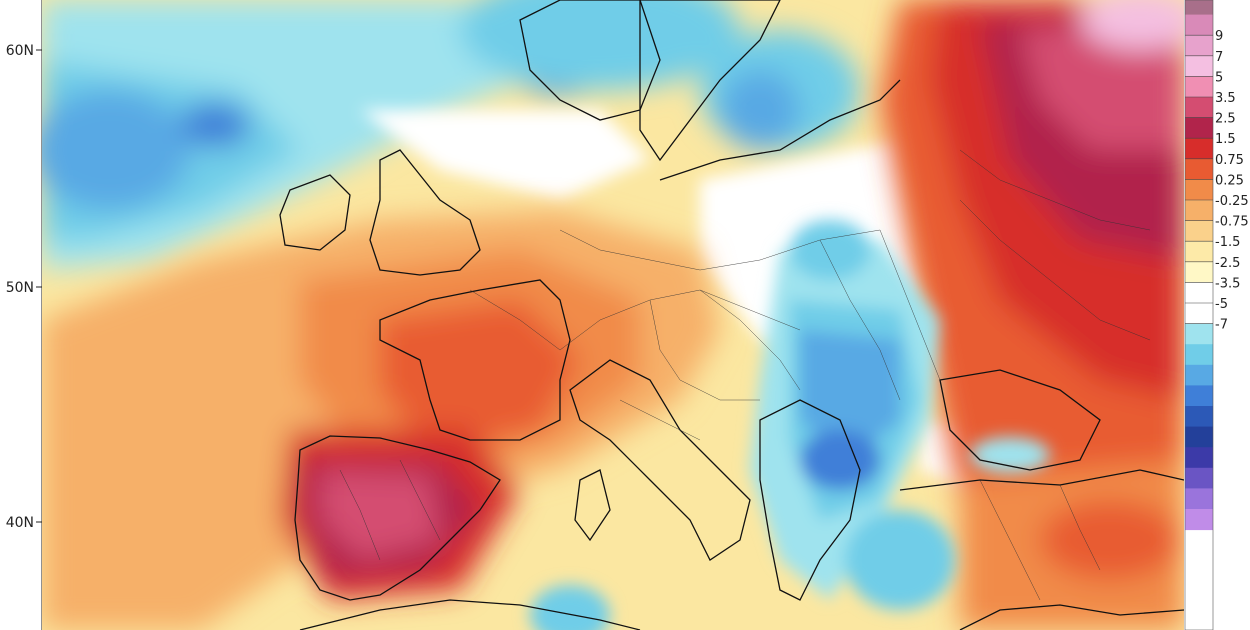 The height and width of the screenshot is (630, 1250). I want to click on colorbar-label: 0.25, so click(1229, 180).